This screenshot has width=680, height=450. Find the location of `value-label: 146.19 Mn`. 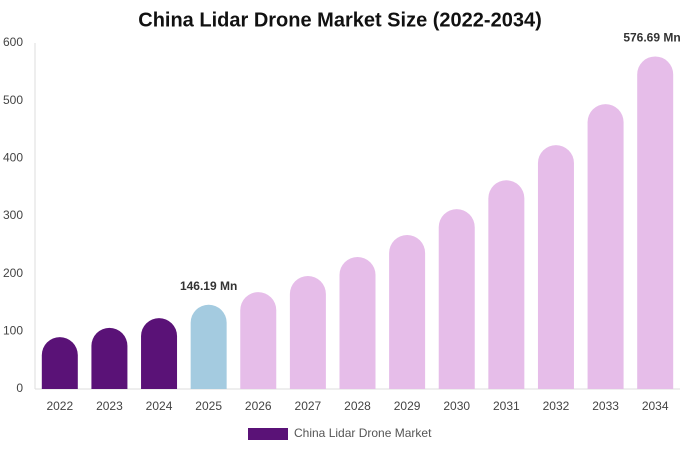

value-label: 146.19 Mn is located at coordinates (208, 286).